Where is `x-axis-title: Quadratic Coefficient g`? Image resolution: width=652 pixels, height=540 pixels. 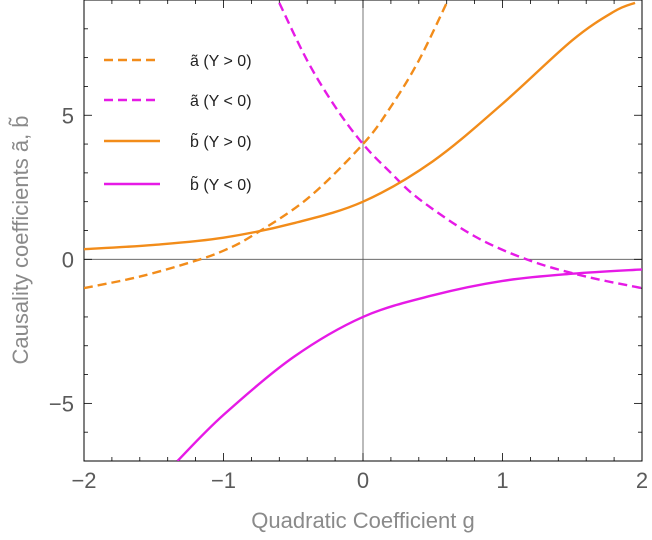
x-axis-title: Quadratic Coefficient g is located at coordinates (362, 520).